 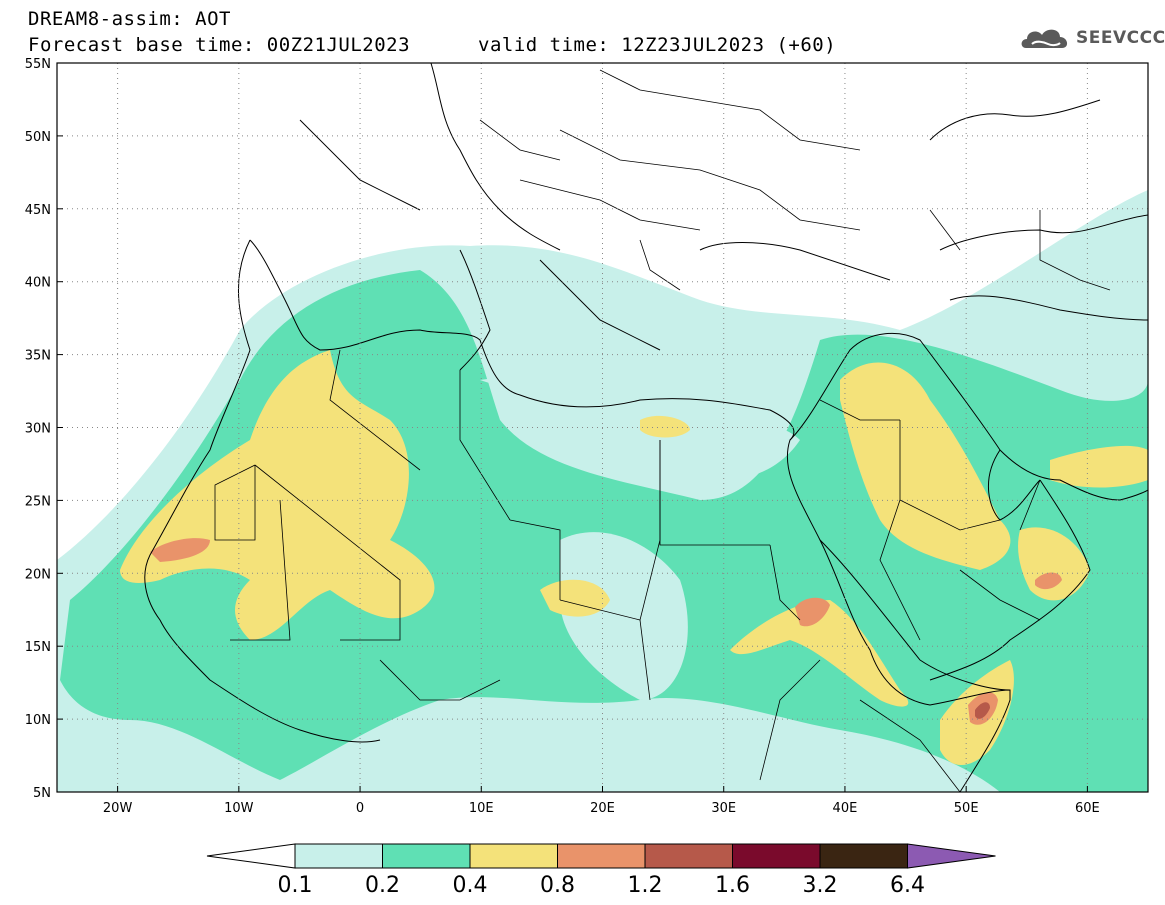 I want to click on lon-tick-label: 40E, so click(x=845, y=808).